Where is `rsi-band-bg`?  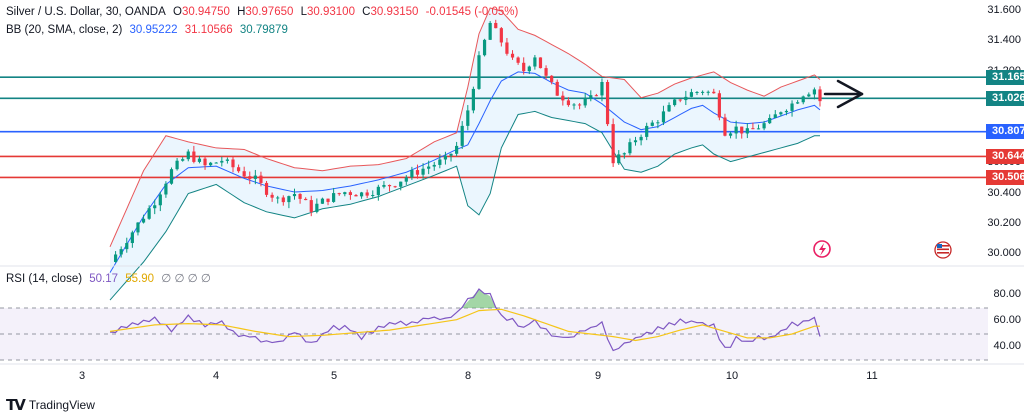
rsi-band-bg is located at coordinates (494, 334).